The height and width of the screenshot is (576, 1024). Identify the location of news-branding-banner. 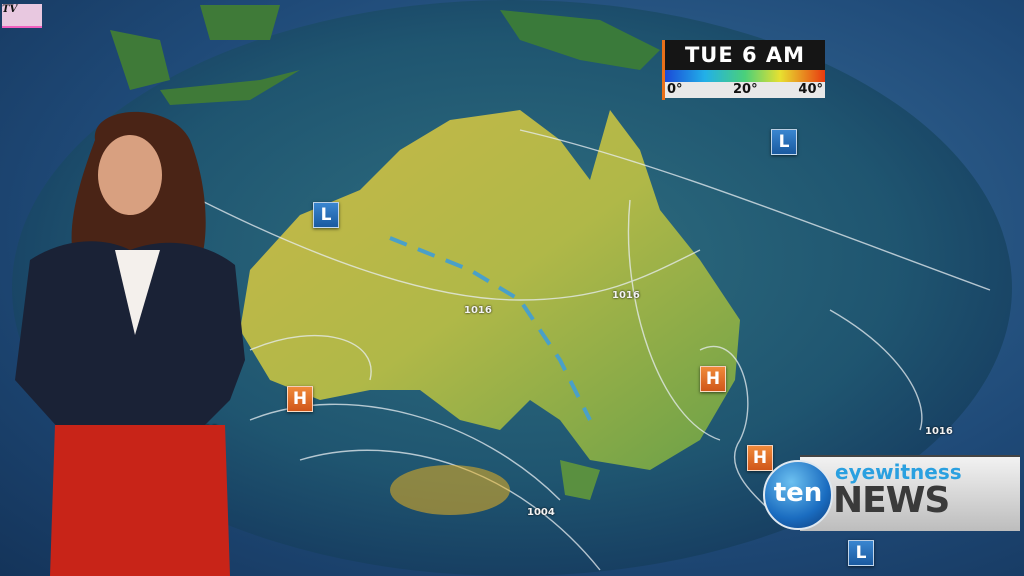
(910, 493).